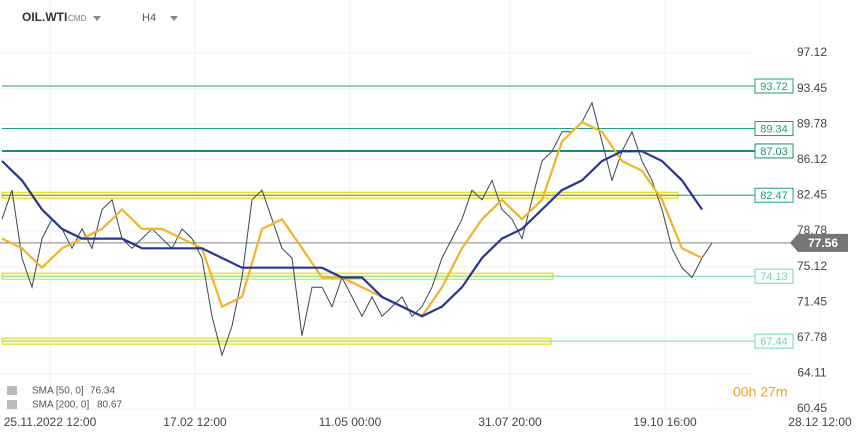  What do you see at coordinates (823, 243) in the screenshot?
I see `last-price-label: 77.56` at bounding box center [823, 243].